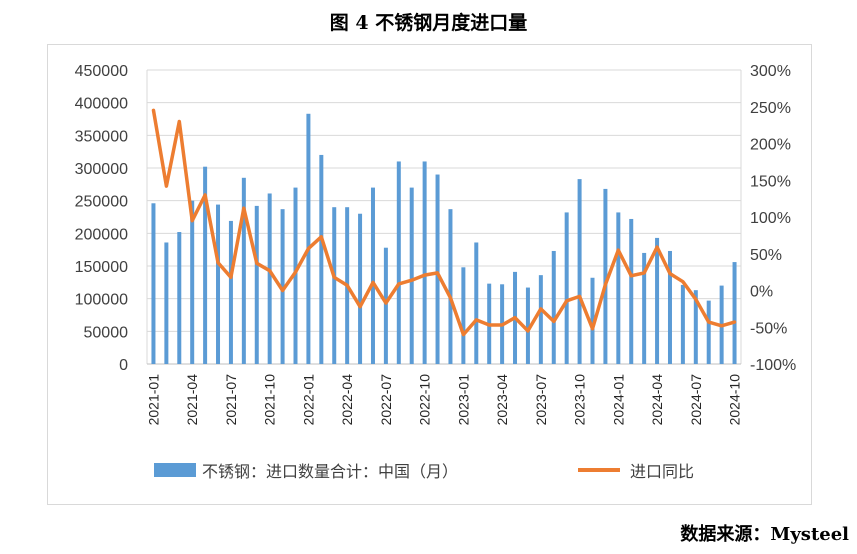 This screenshot has width=857, height=554. I want to click on x-tick-label: 2024-10, so click(735, 400).